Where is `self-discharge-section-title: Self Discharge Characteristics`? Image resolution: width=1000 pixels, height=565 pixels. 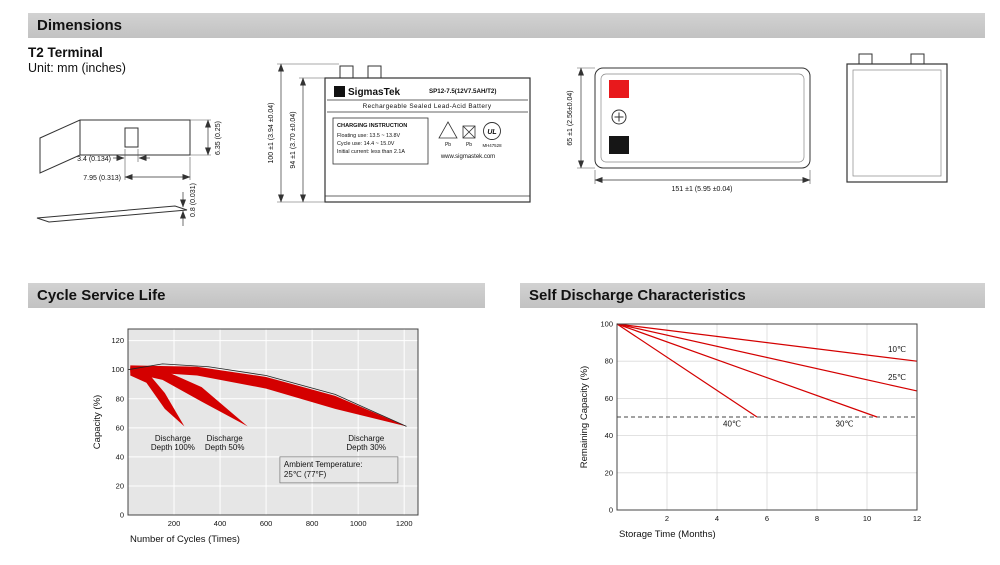 self-discharge-section-title: Self Discharge Characteristics is located at coordinates (637, 295).